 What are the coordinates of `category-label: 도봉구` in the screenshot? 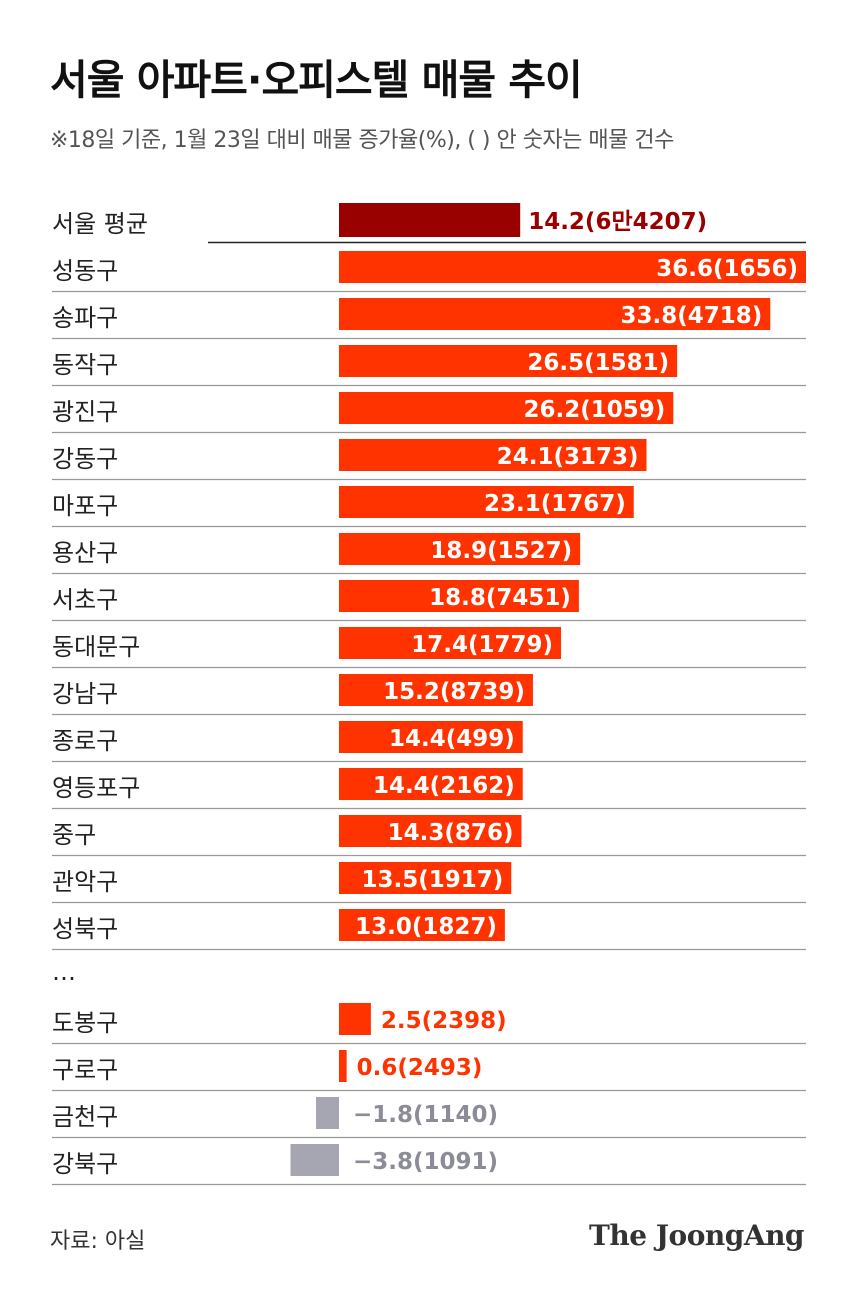 It's located at (85, 1023).